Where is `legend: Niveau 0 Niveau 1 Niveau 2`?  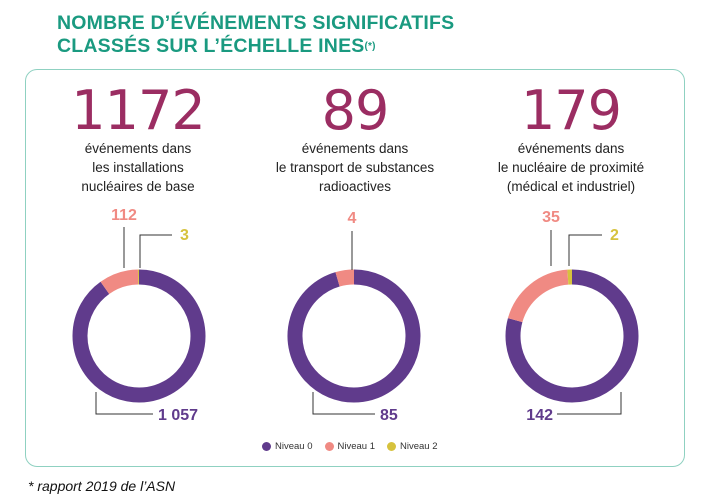
legend: Niveau 0 Niveau 1 Niveau 2 is located at coordinates (350, 446).